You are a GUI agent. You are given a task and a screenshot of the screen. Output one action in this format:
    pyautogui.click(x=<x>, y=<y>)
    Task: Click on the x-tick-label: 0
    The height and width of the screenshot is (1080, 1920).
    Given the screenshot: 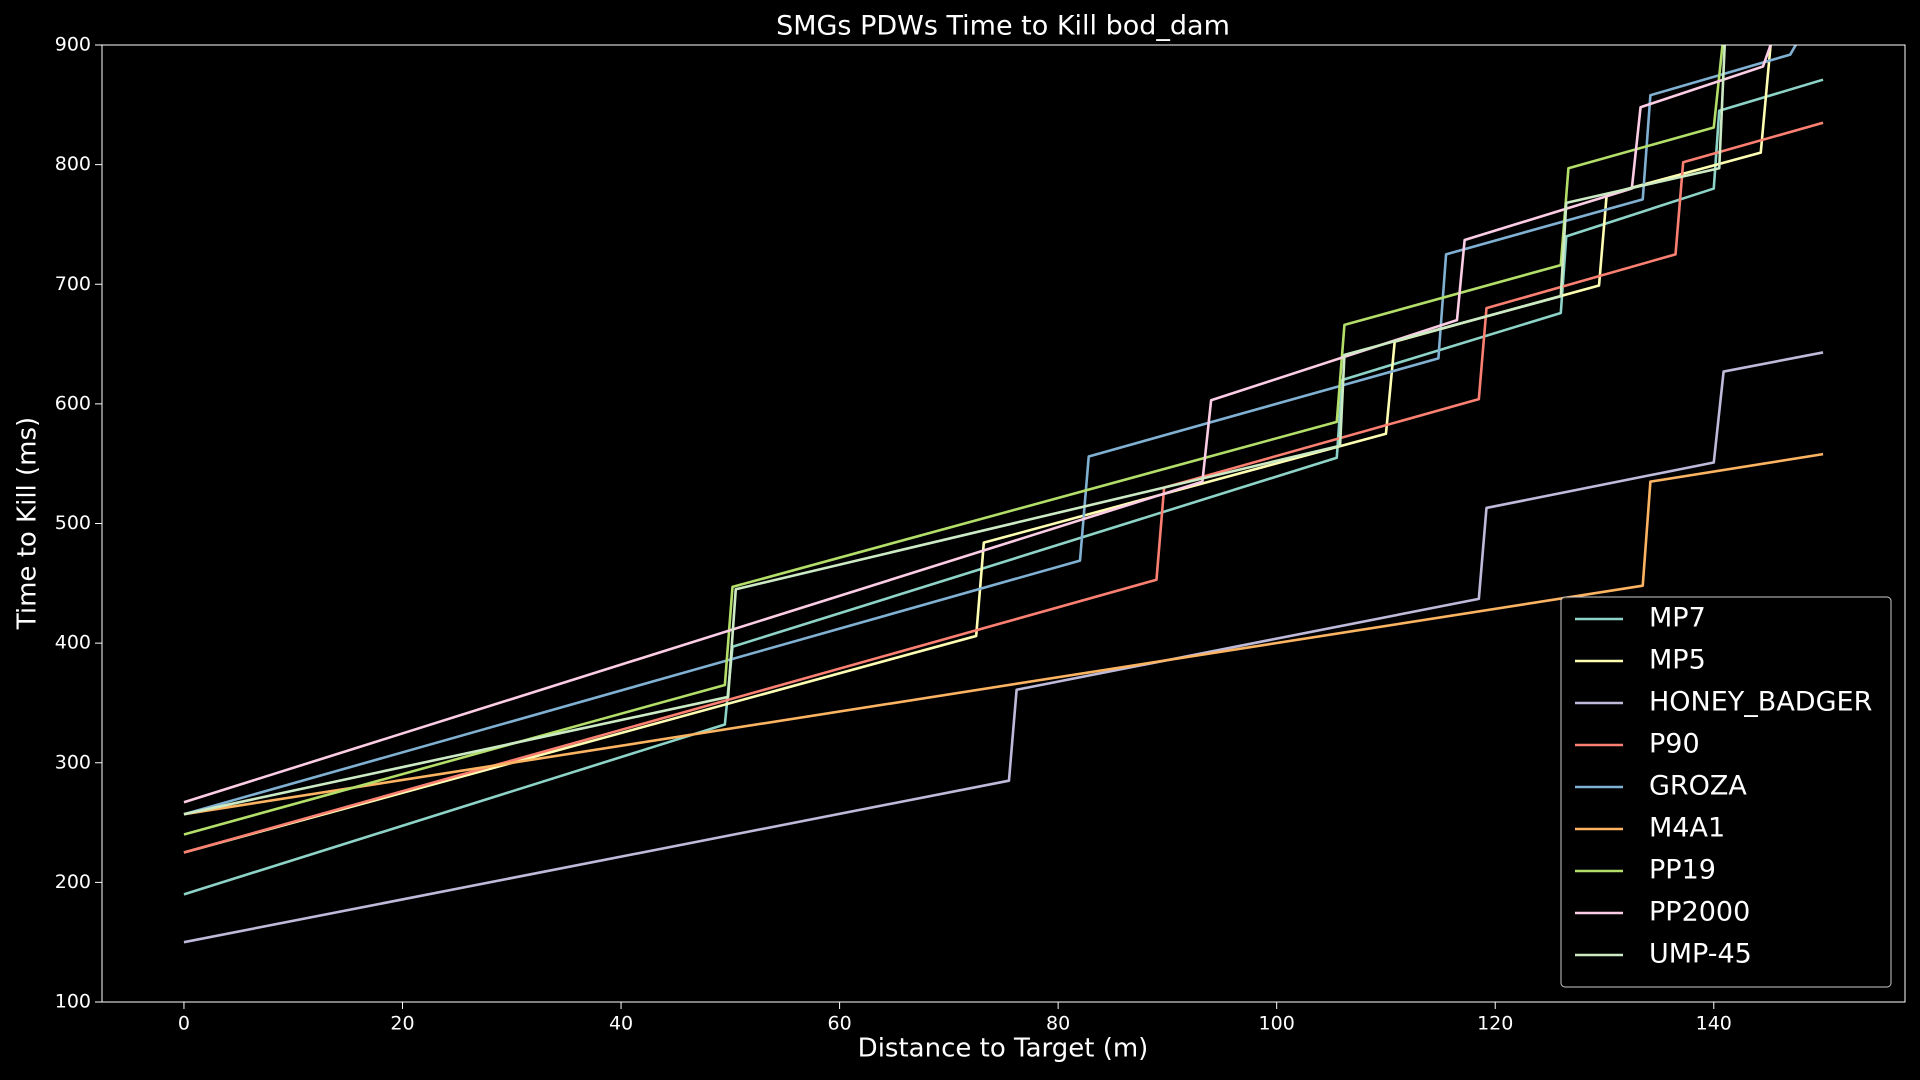 What is the action you would take?
    pyautogui.click(x=184, y=1024)
    